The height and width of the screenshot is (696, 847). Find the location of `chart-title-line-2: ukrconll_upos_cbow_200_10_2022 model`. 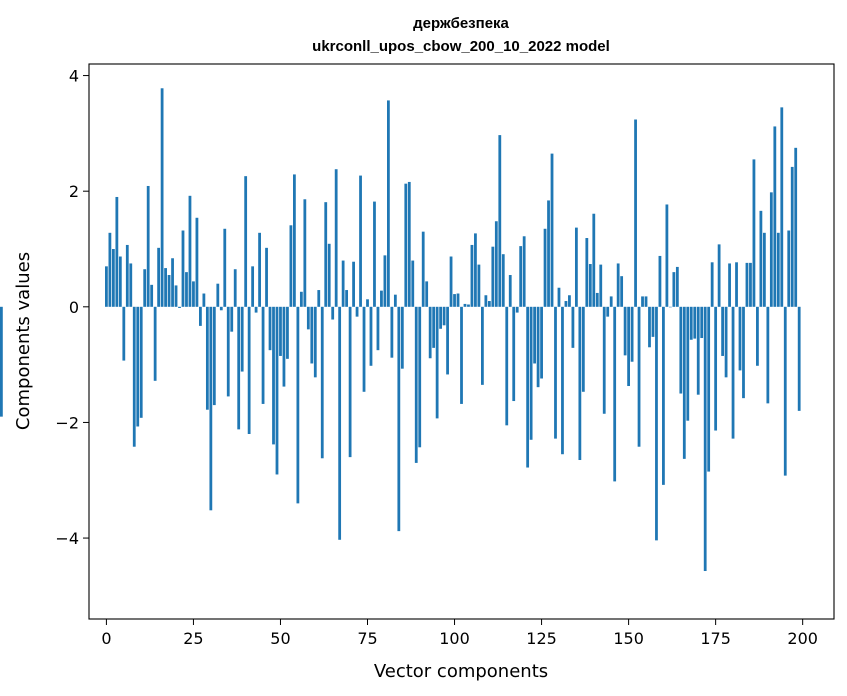

chart-title-line-2: ukrconll_upos_cbow_200_10_2022 model is located at coordinates (461, 46).